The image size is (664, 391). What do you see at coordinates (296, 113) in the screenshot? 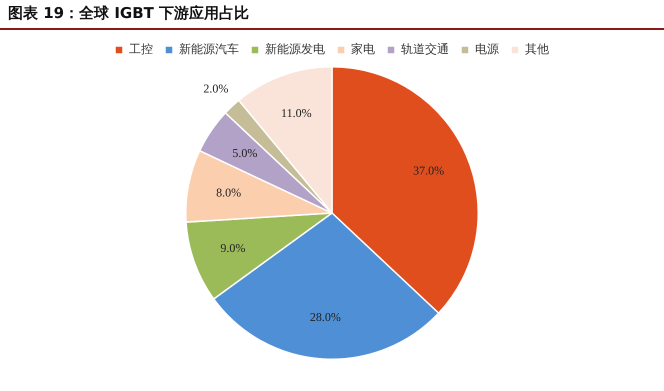
I see `data-label: 11.0%` at bounding box center [296, 113].